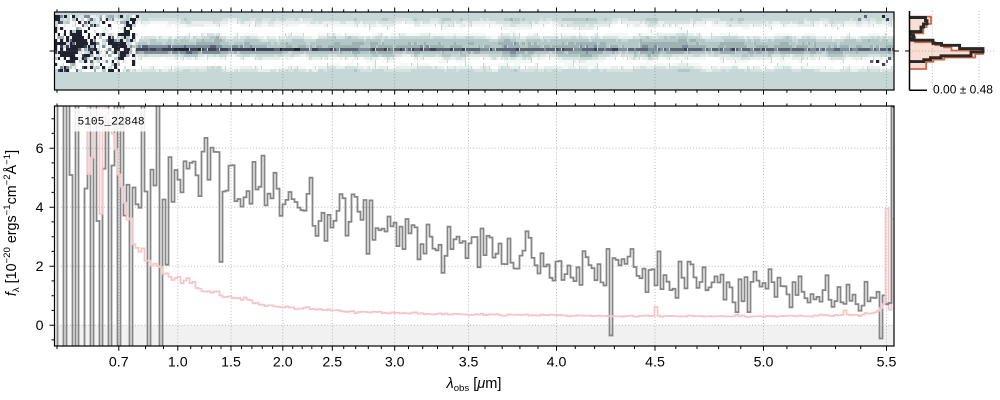  I want to click on svg-text: 3.5, so click(469, 363).